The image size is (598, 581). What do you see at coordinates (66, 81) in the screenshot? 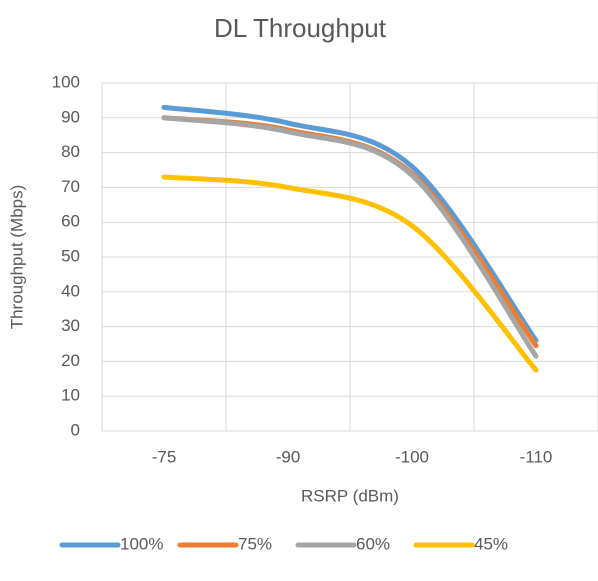
I see `y-tick-label: 100` at bounding box center [66, 81].